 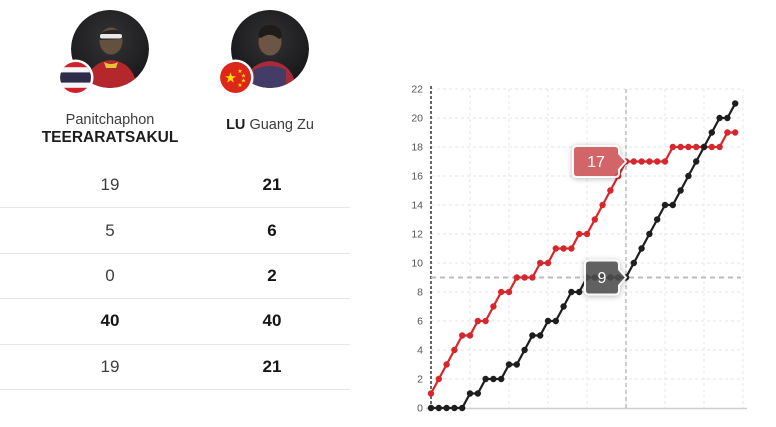 I want to click on y-tick-label: 18, so click(x=417, y=148).